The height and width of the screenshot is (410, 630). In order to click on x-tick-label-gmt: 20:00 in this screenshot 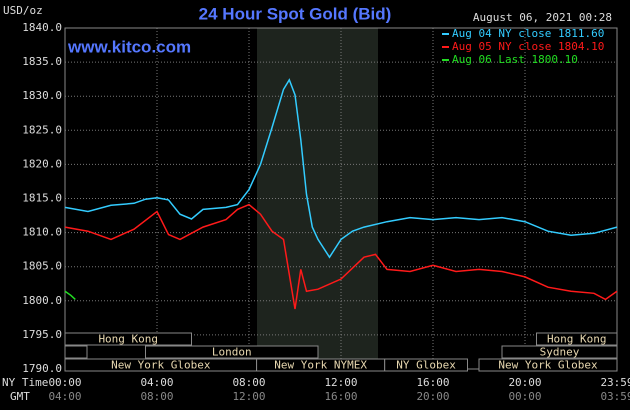, I will do `click(432, 396)`.